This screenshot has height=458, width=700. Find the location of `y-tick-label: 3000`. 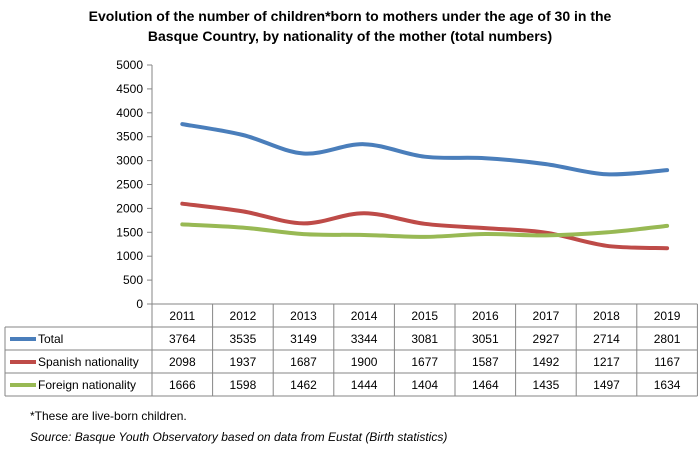

y-tick-label: 3000 is located at coordinates (129, 161).